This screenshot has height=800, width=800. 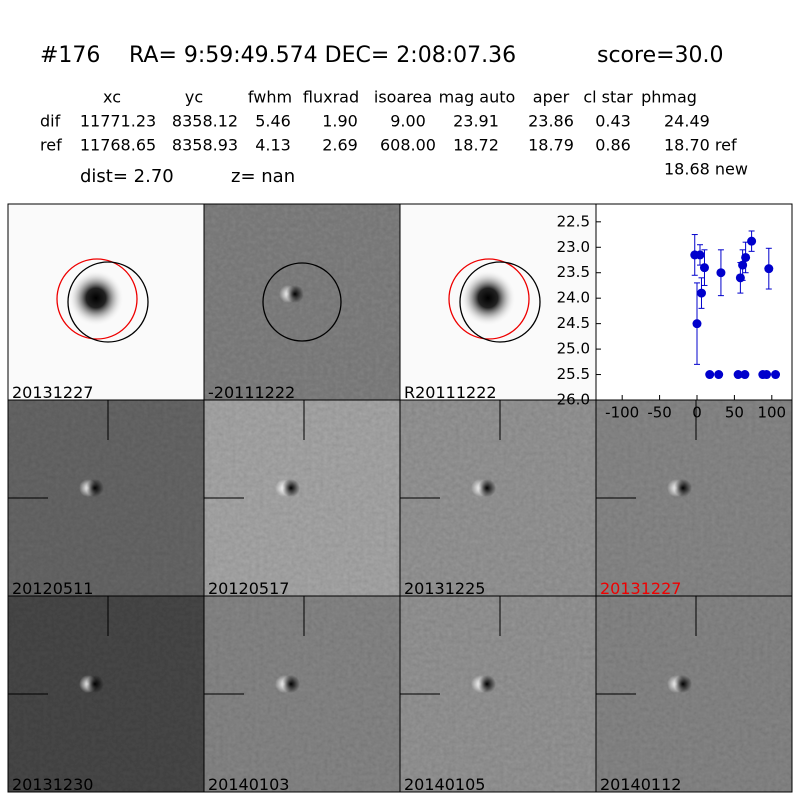 What do you see at coordinates (573, 374) in the screenshot?
I see `y-tick-label: 25.5` at bounding box center [573, 374].